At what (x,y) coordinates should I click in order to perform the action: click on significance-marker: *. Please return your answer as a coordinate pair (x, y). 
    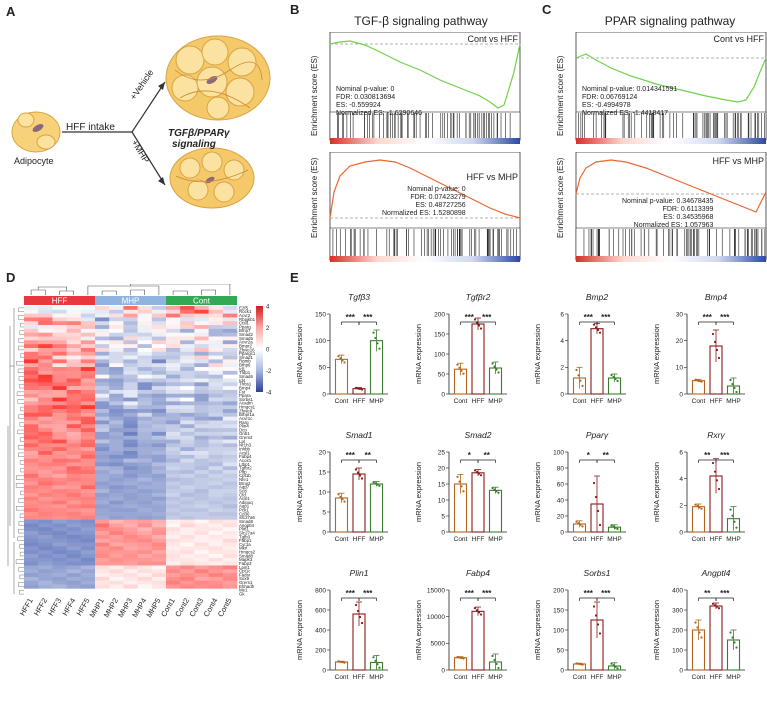
    Looking at the image, I should click on (589, 455).